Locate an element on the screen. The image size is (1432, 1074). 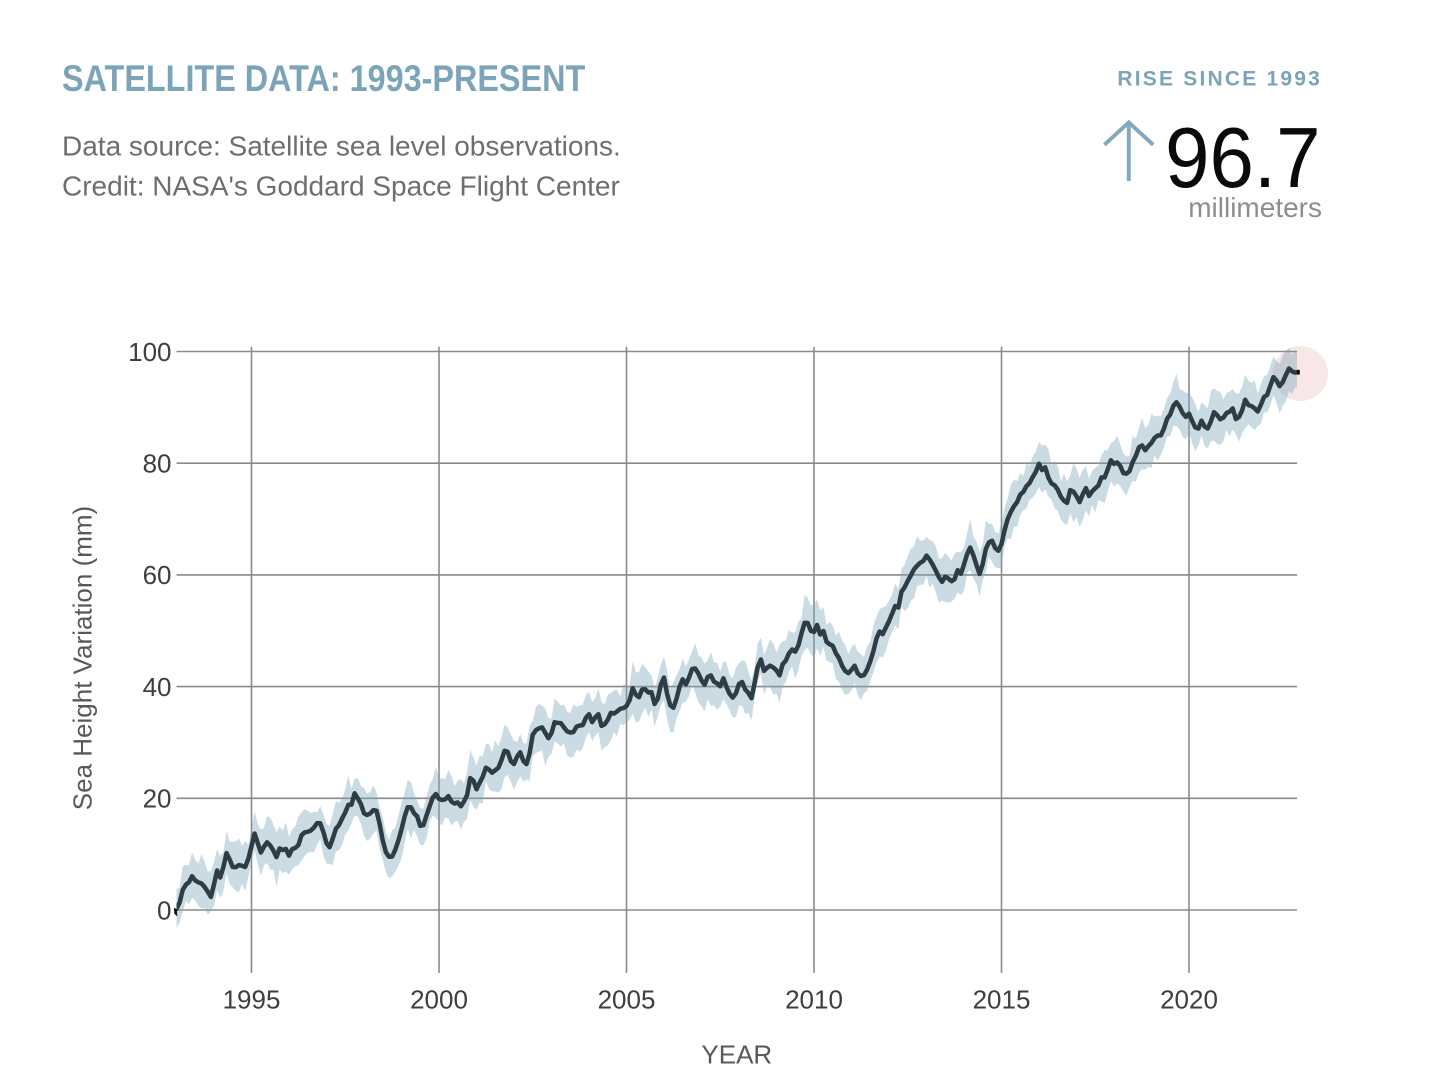
svg-text: 1995 is located at coordinates (252, 999).